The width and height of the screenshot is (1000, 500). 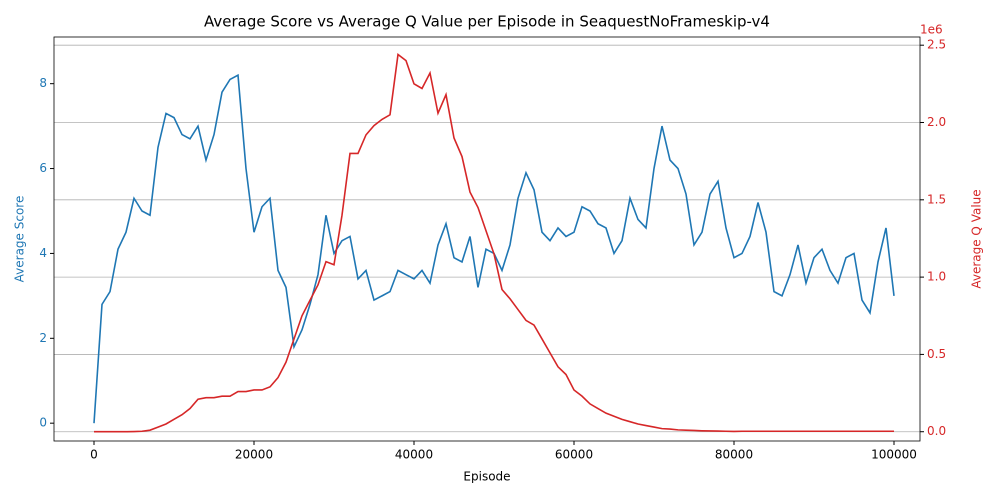 I want to click on y2-tick-label: 1.0, so click(x=936, y=277).